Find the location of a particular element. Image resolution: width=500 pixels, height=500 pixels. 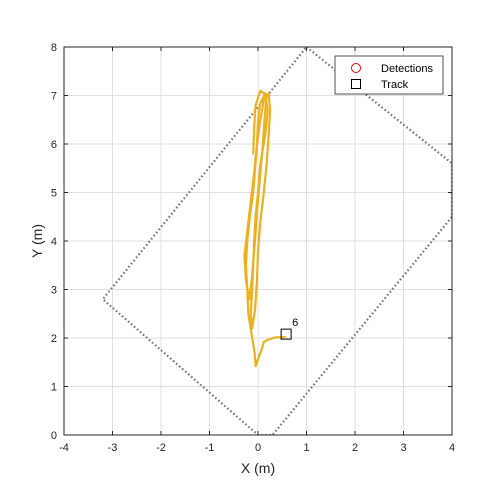

x-tick-label: -4 is located at coordinates (64, 448).